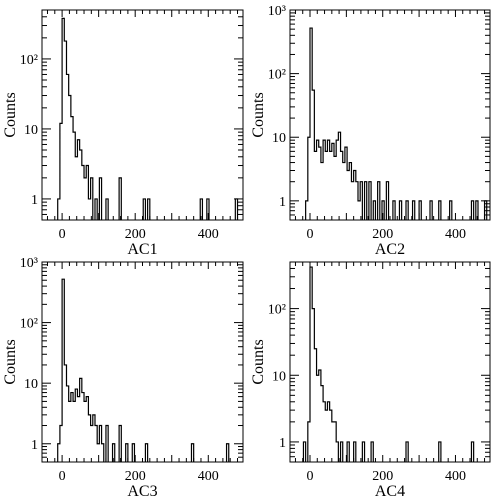  I want to click on x-axis-label: AC3, so click(142, 491).